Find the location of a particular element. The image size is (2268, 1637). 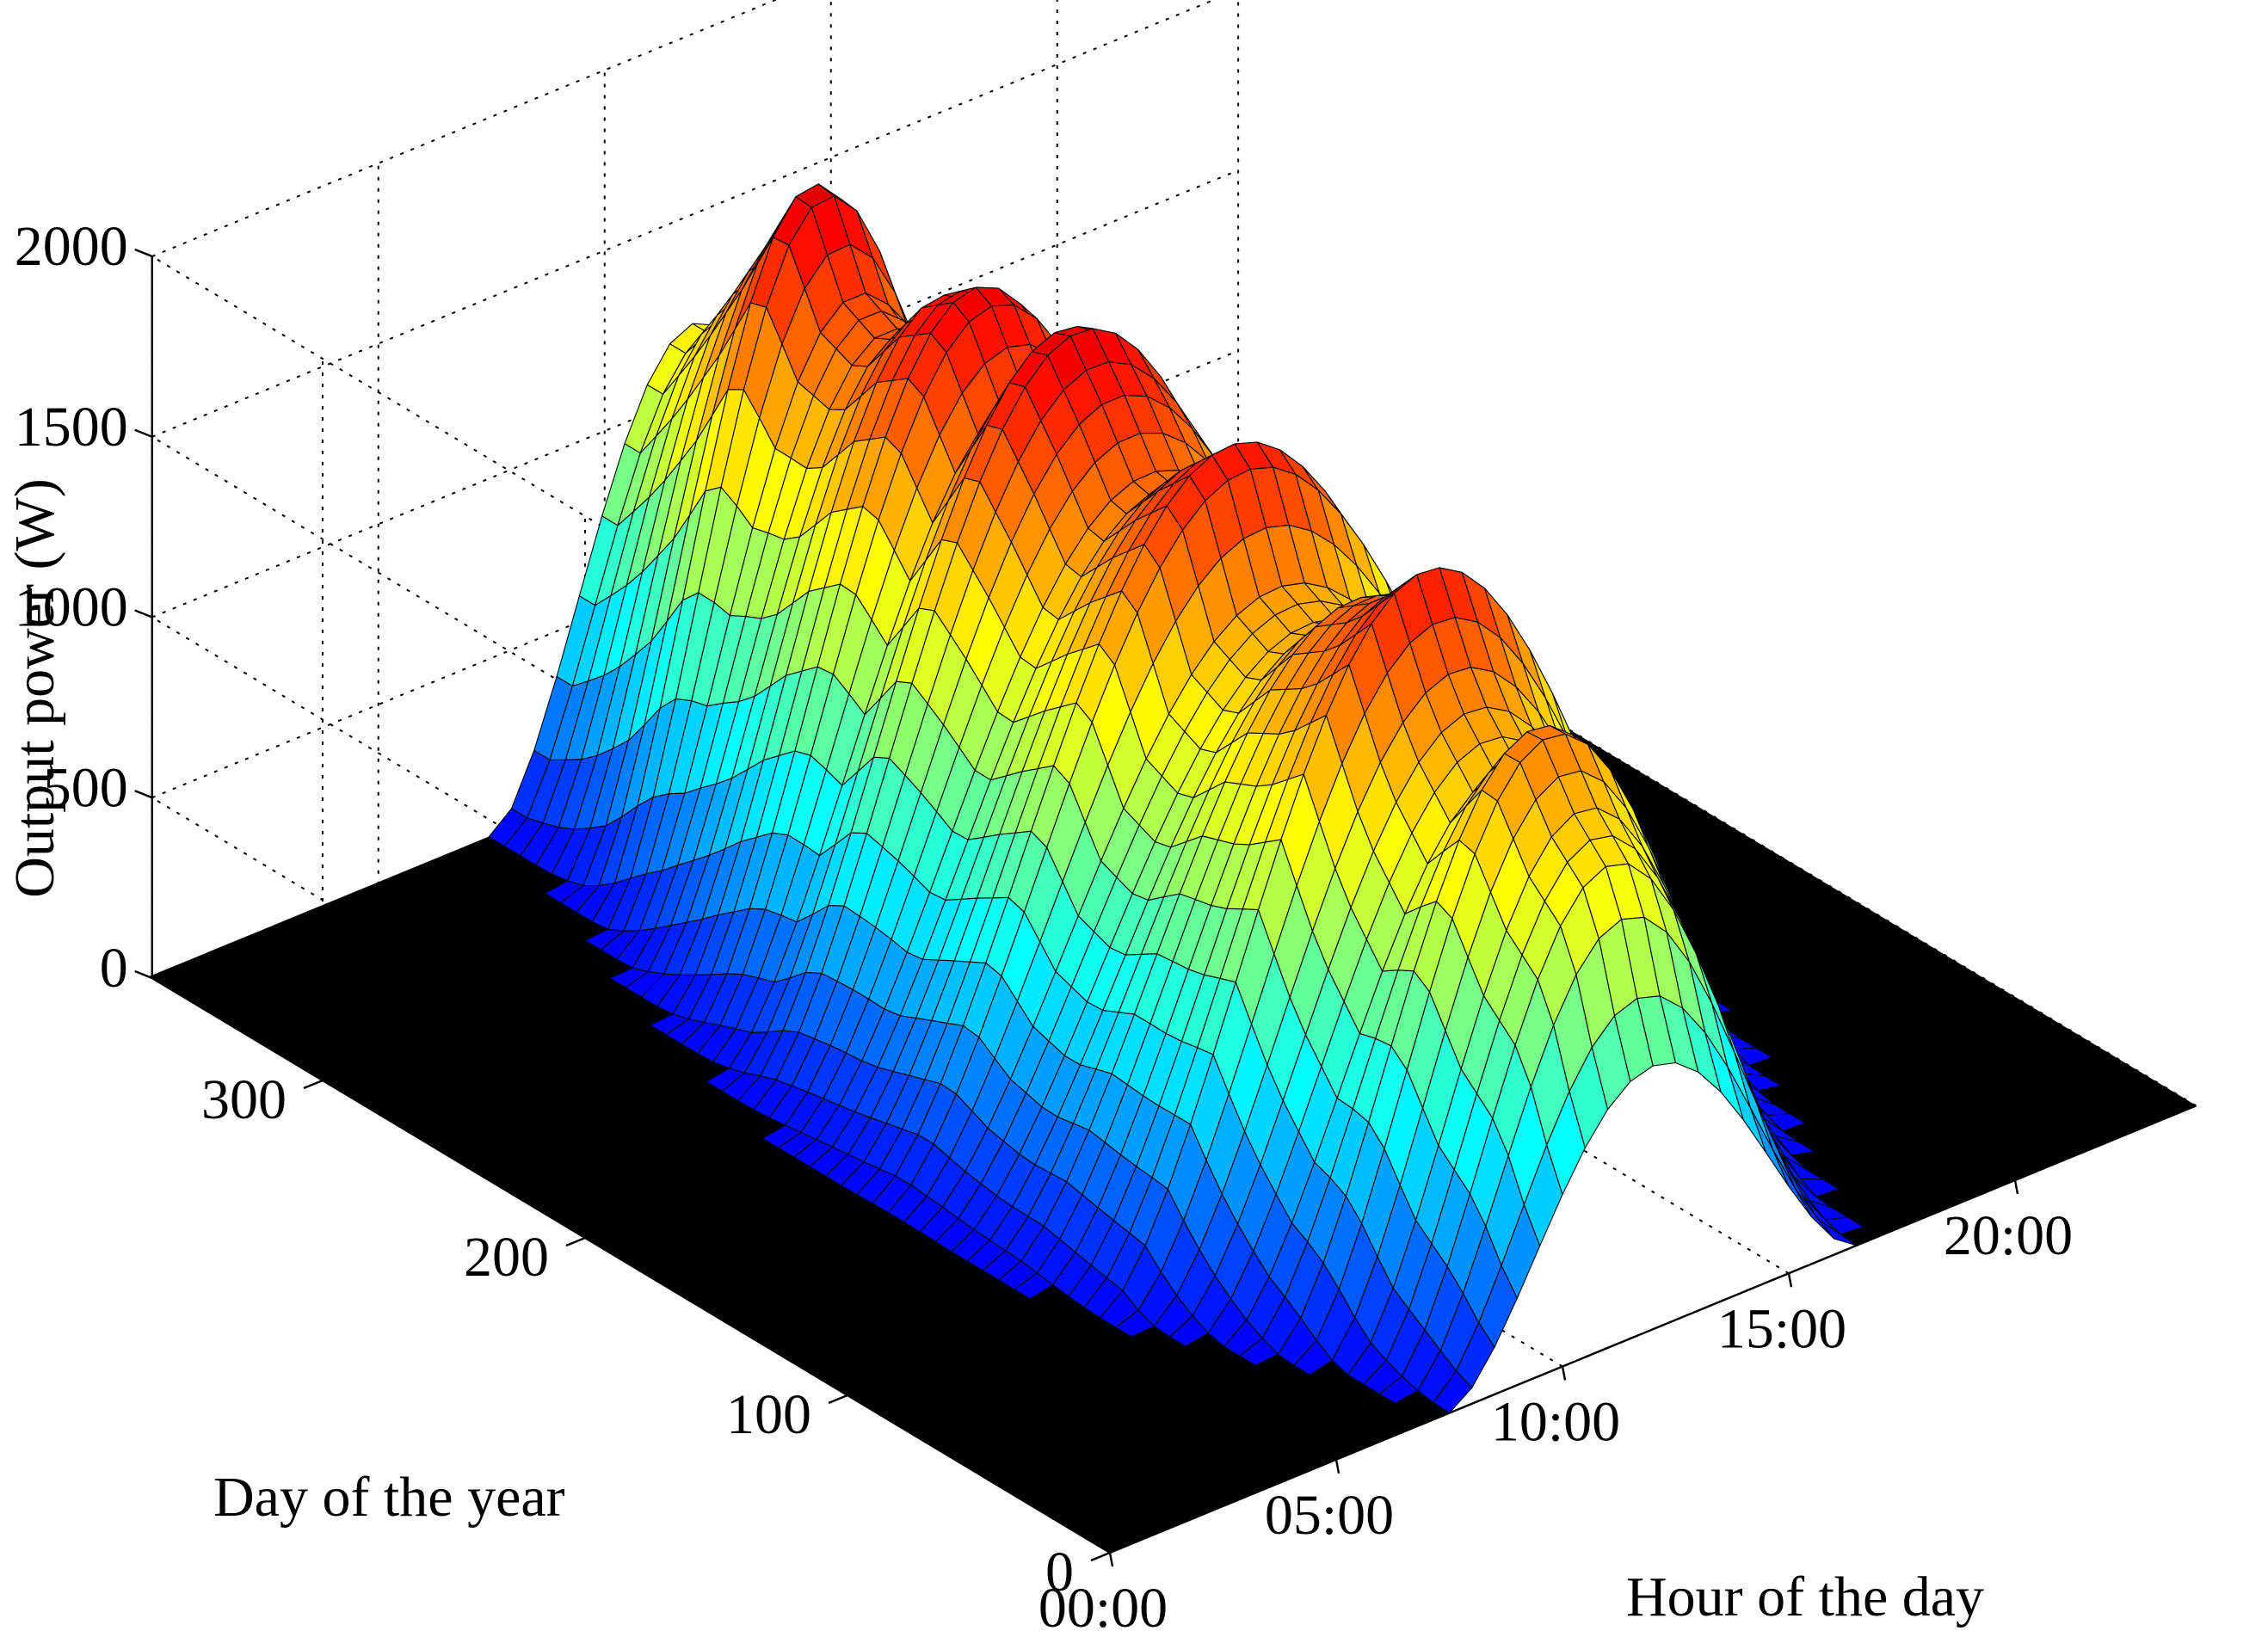

y-tick-label: 200 is located at coordinates (506, 1257).